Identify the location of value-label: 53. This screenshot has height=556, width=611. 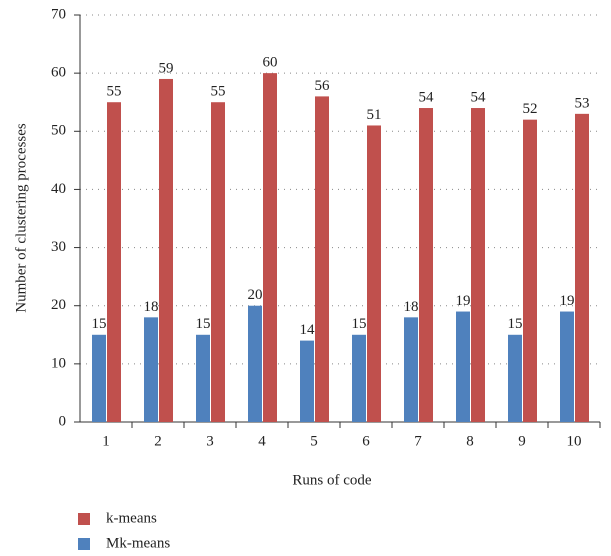
(582, 103).